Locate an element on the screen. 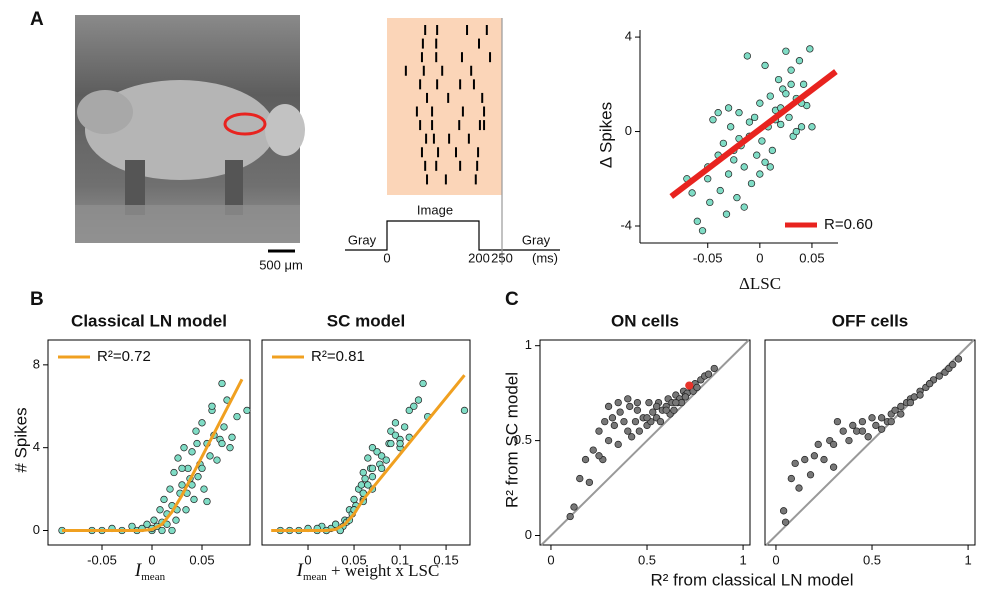 The width and height of the screenshot is (982, 596). subplot-title: OFF cells is located at coordinates (870, 320).